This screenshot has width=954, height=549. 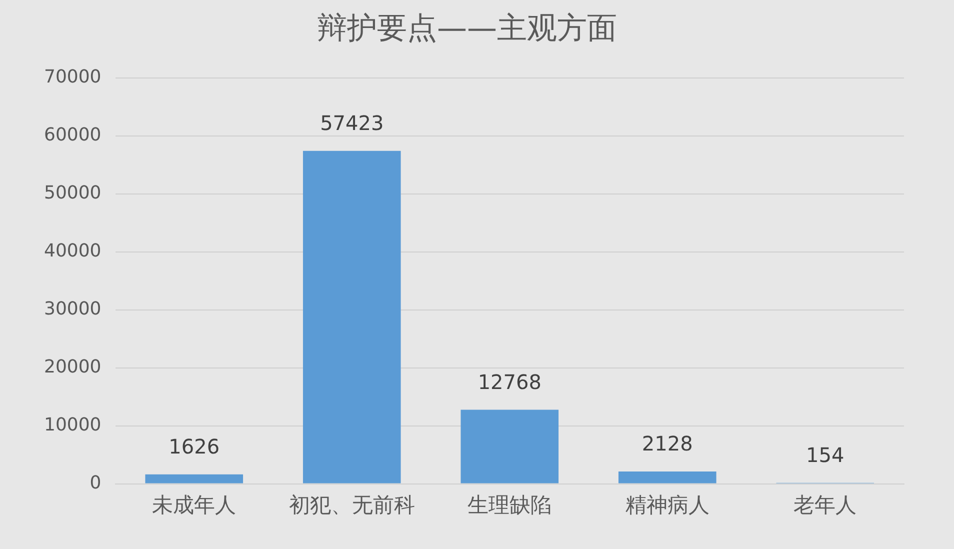 I want to click on y-tick-label: 50000, so click(x=73, y=193).